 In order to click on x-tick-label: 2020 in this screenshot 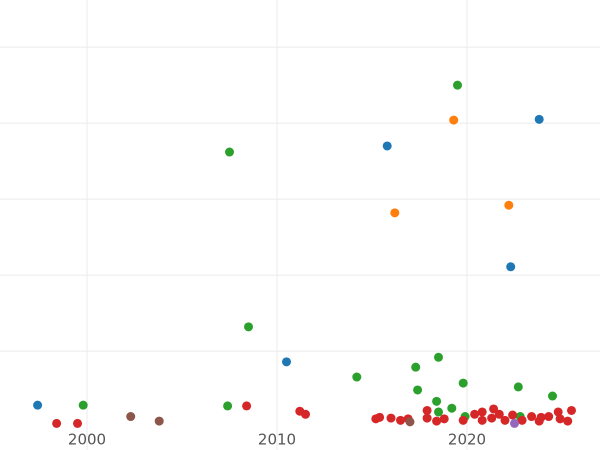, I will do `click(467, 440)`.